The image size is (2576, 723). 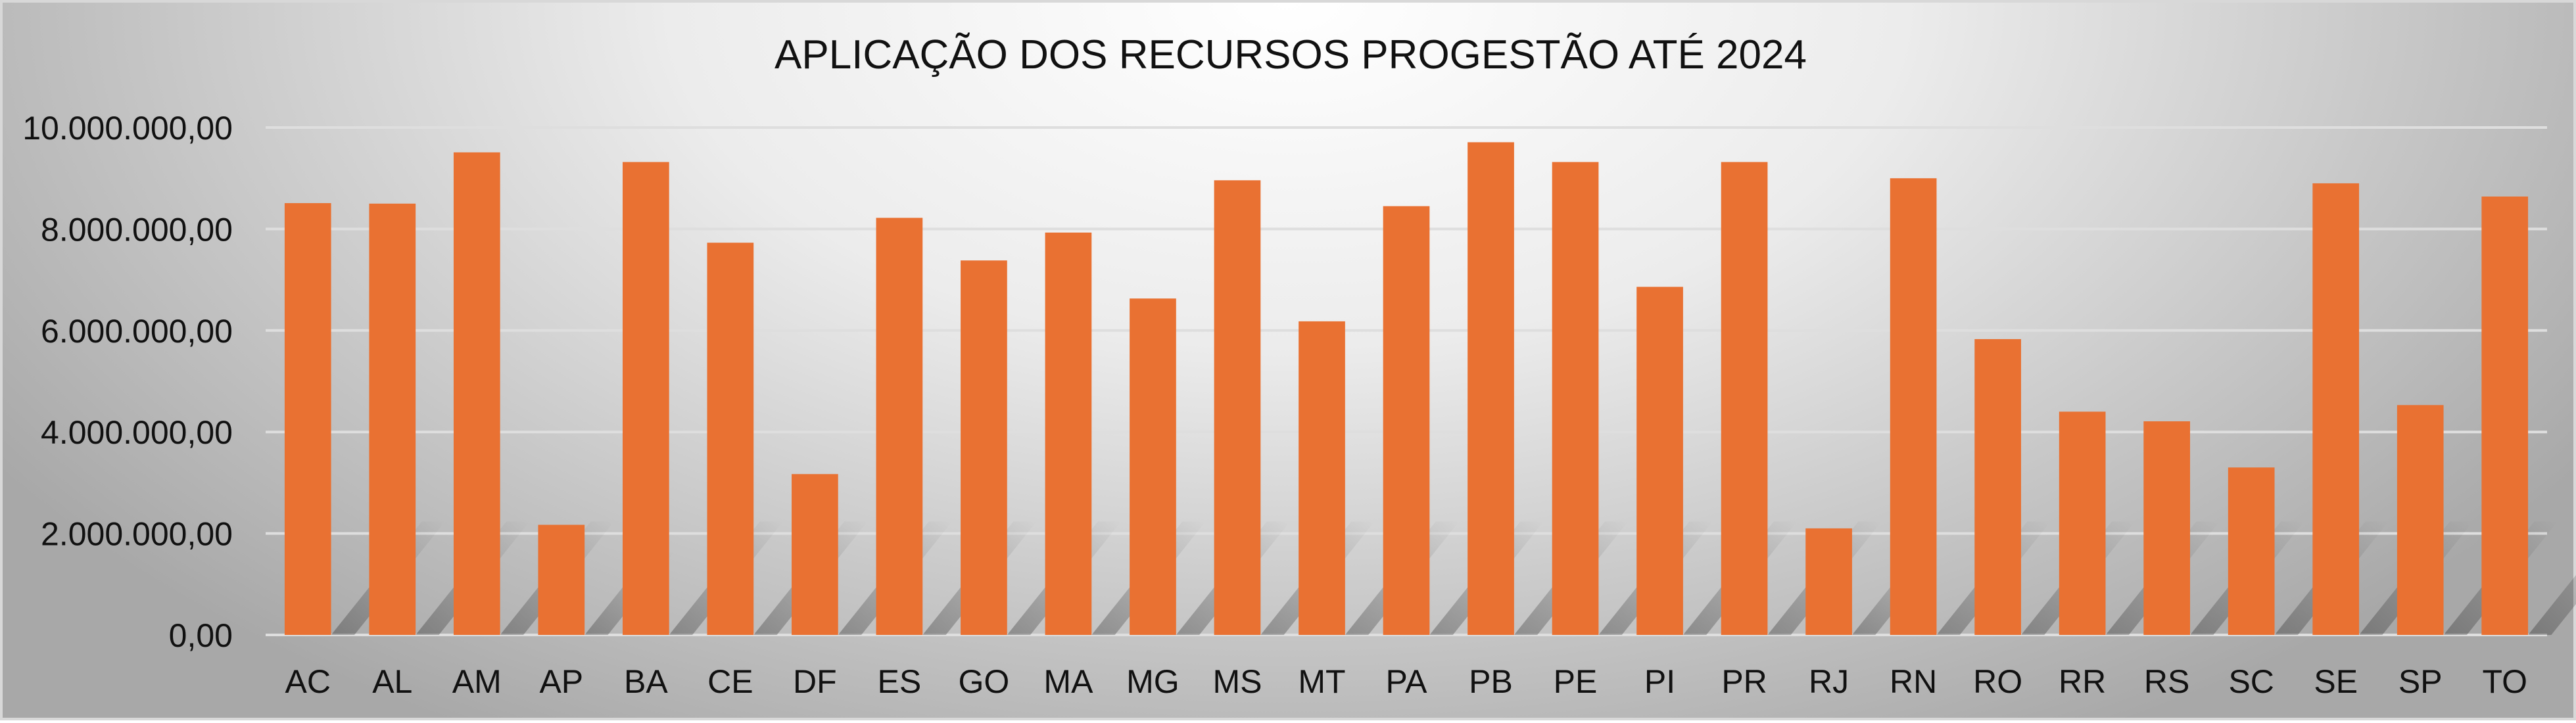 What do you see at coordinates (1660, 461) in the screenshot?
I see `bar-pi` at bounding box center [1660, 461].